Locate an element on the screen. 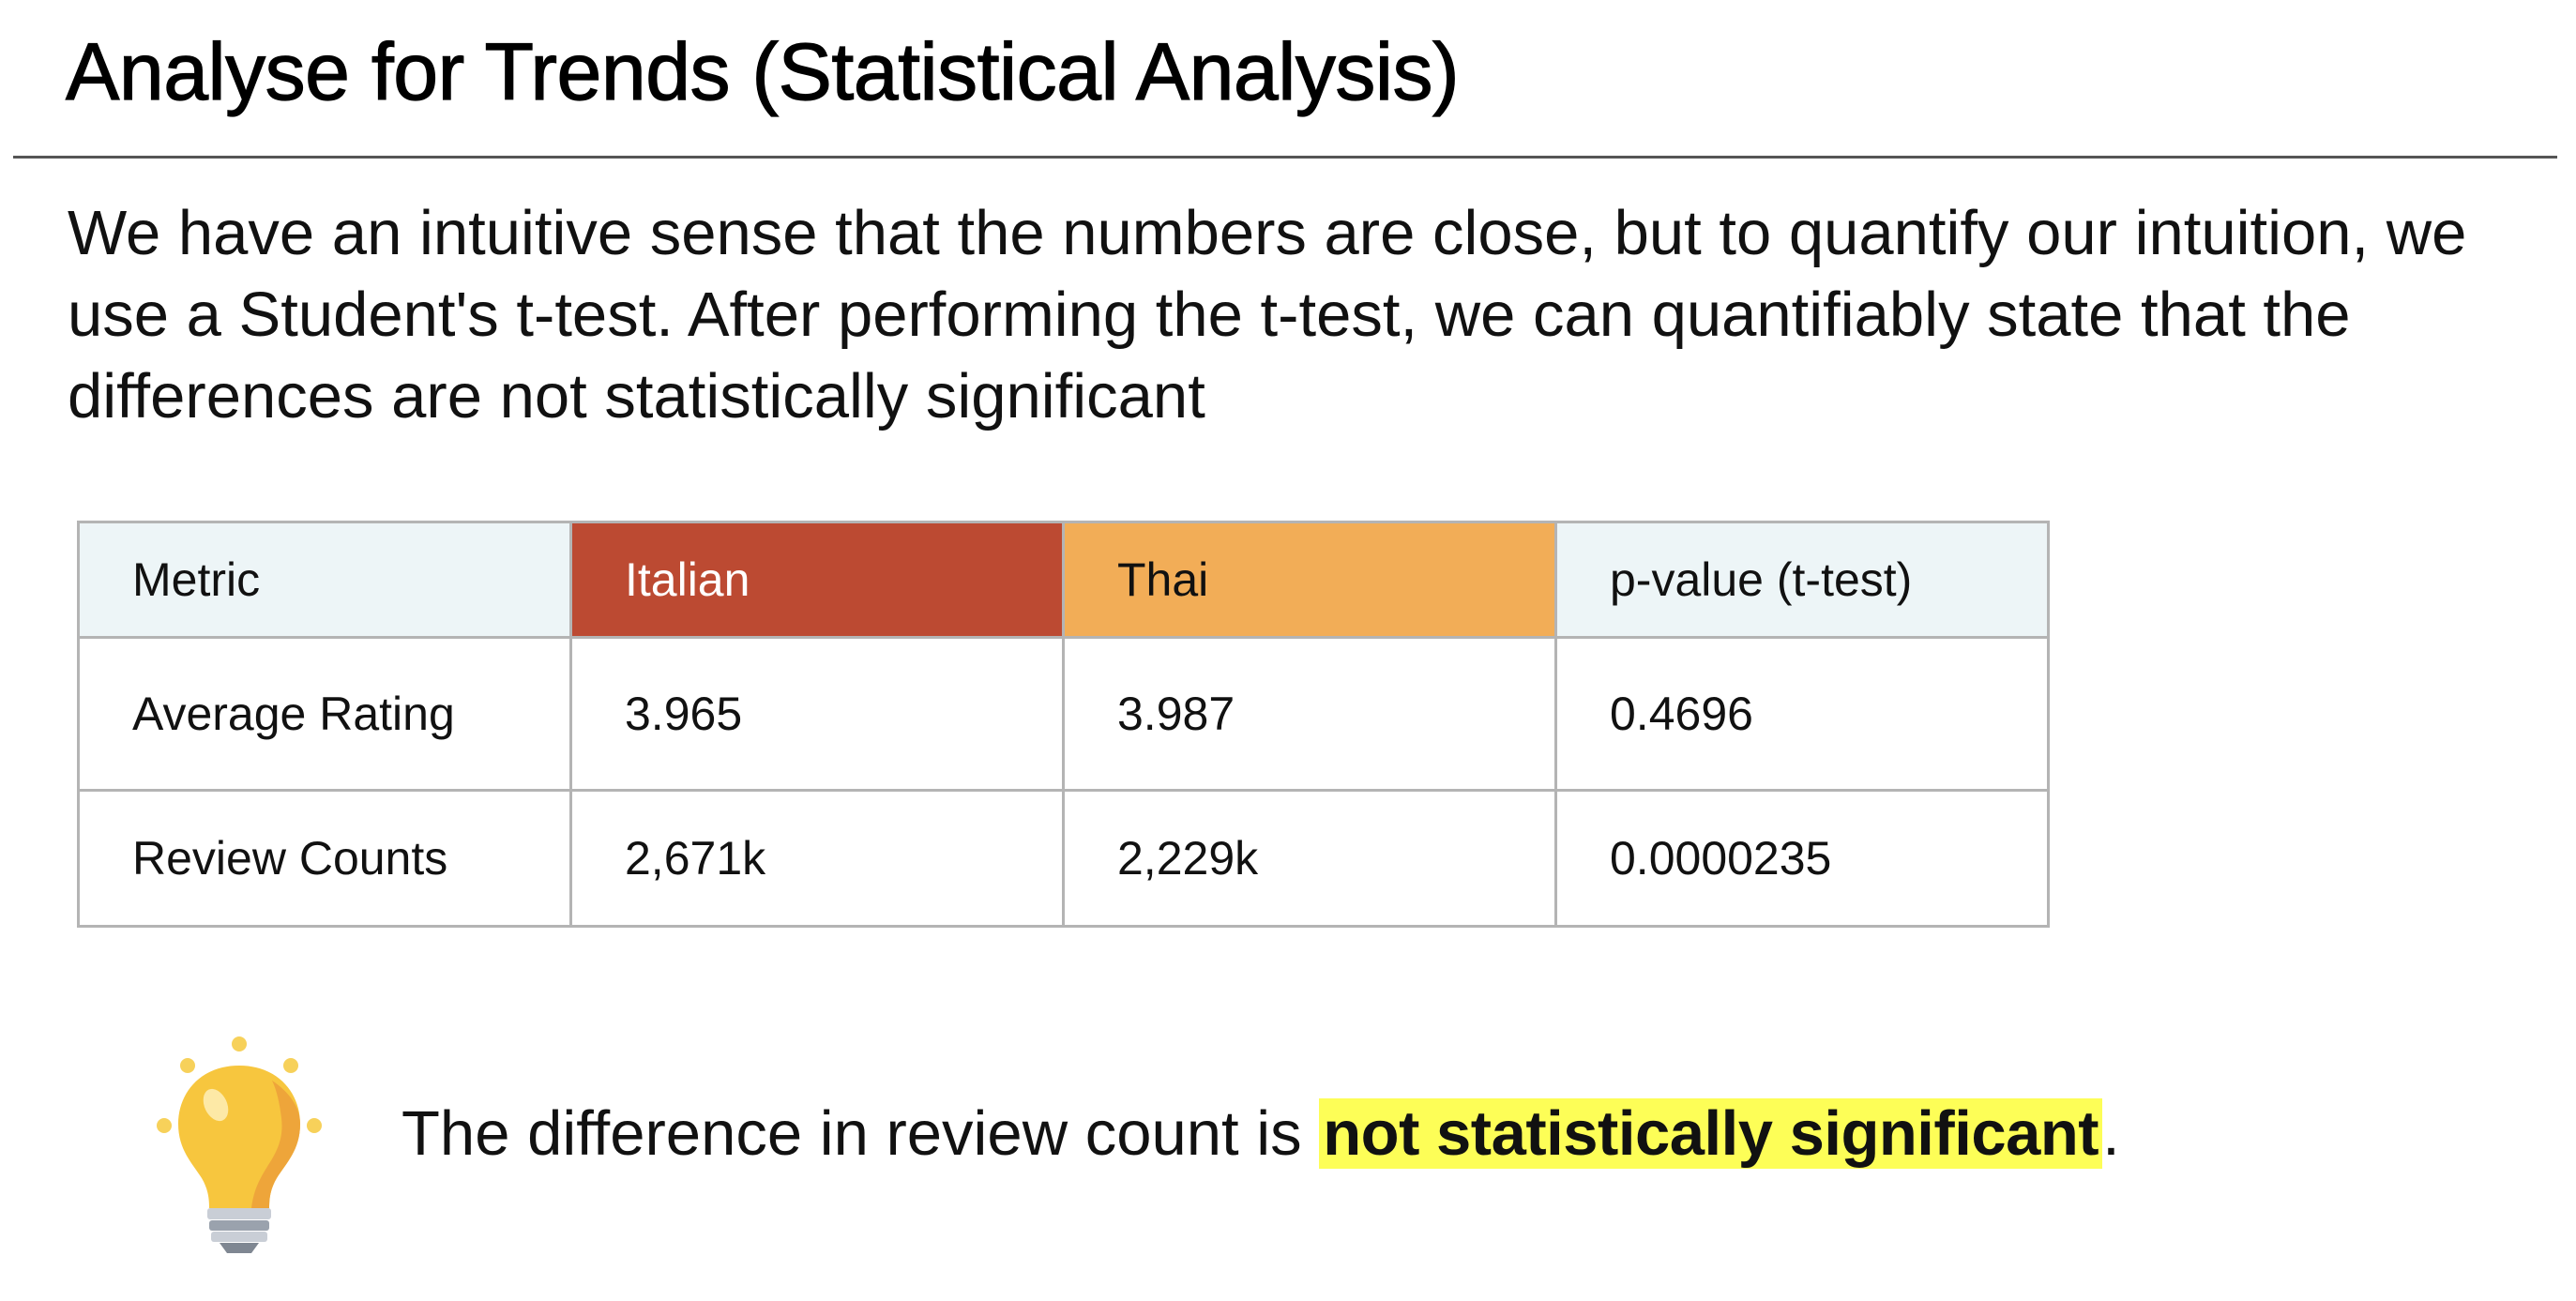 Image resolution: width=2576 pixels, height=1301 pixels. header-metric: Metric is located at coordinates (324, 580).